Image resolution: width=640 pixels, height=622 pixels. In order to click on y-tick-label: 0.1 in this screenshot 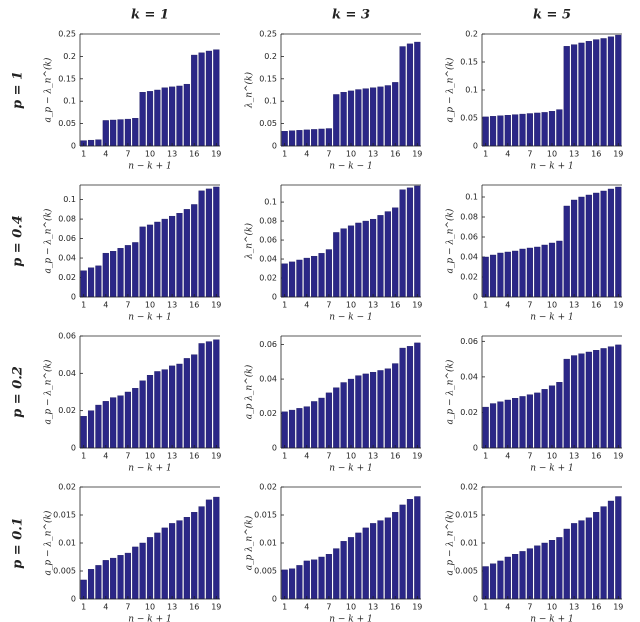, I will do `click(471, 197)`.